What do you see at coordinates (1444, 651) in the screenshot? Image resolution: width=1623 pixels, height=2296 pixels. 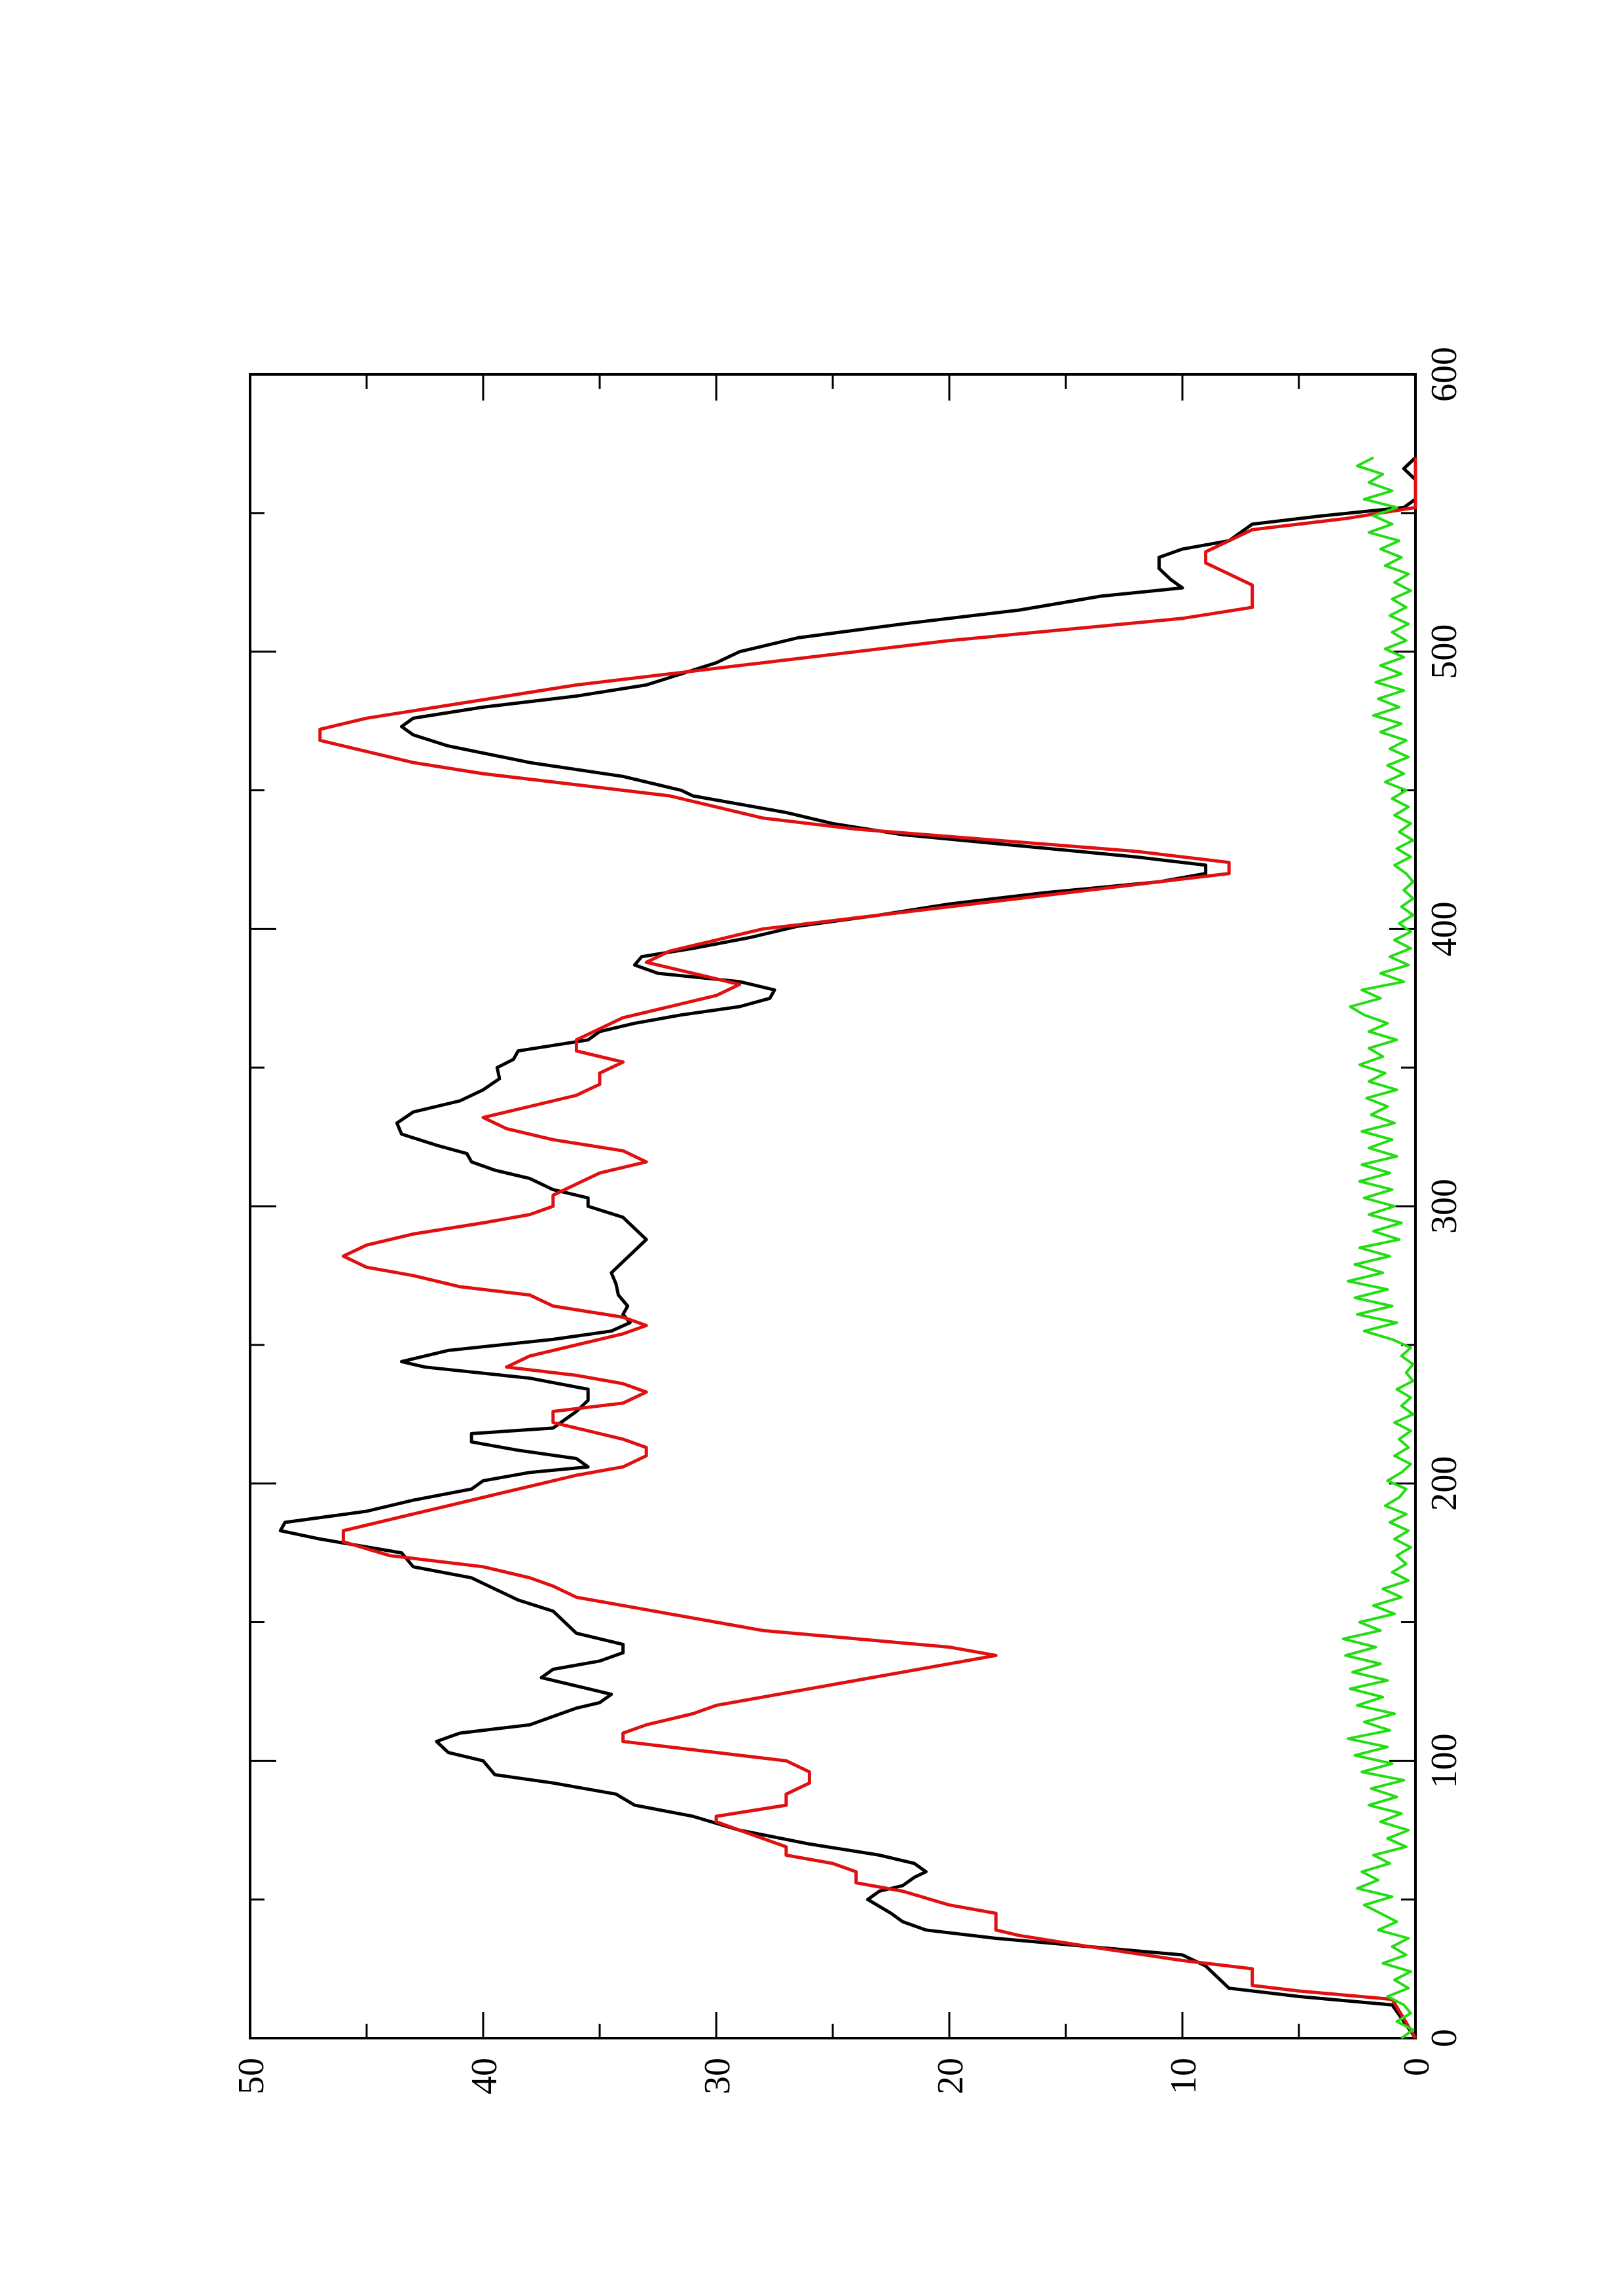 I see `x-tick-label: 500` at bounding box center [1444, 651].